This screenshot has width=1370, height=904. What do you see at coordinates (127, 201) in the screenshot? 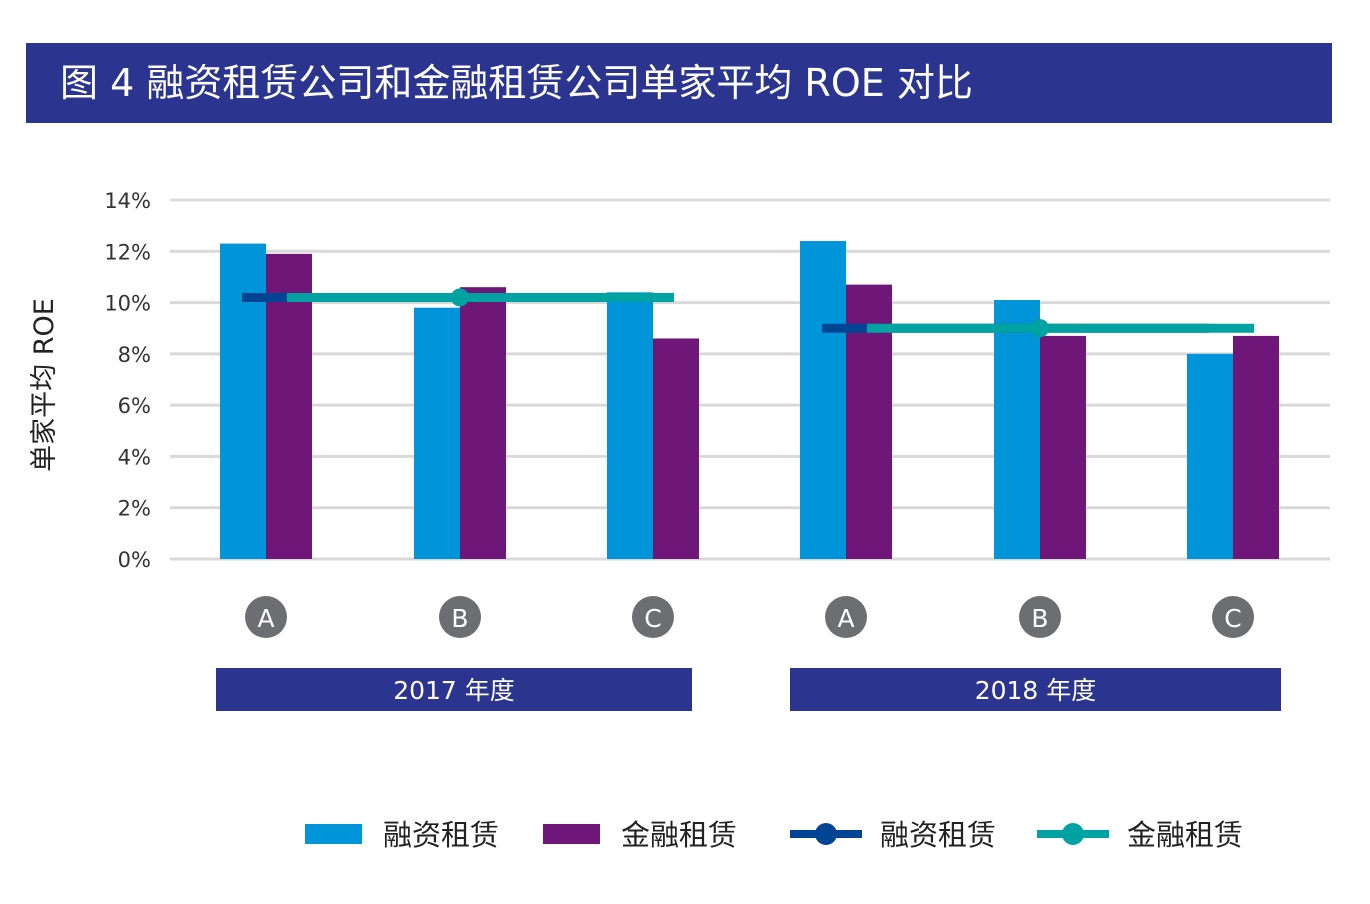
I see `y-tick-label: 14%` at bounding box center [127, 201].